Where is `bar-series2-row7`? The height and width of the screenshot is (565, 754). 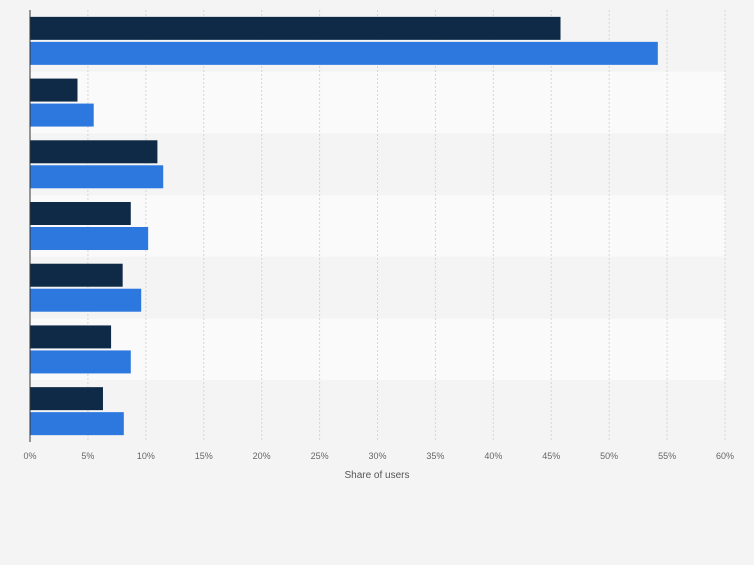 bar-series2-row7 is located at coordinates (77, 424).